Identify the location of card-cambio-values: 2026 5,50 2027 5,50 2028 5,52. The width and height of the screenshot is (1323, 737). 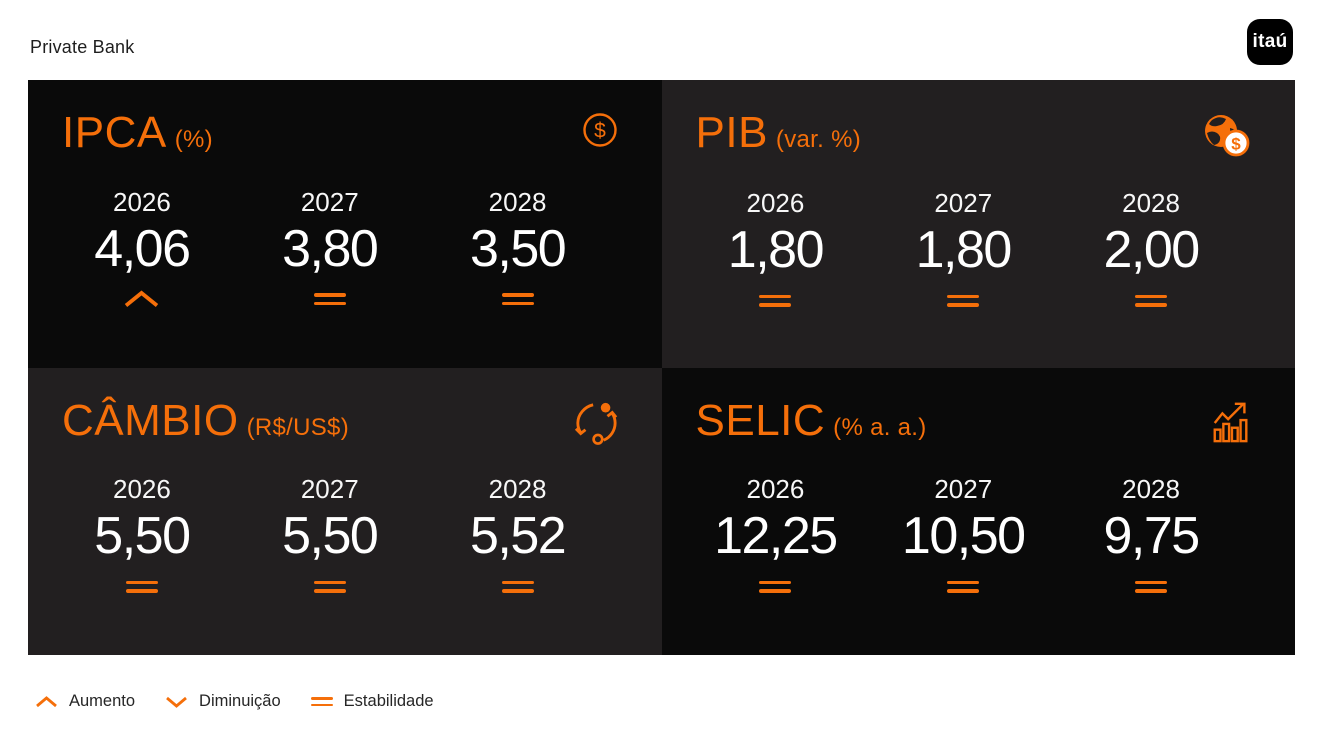
(345, 536).